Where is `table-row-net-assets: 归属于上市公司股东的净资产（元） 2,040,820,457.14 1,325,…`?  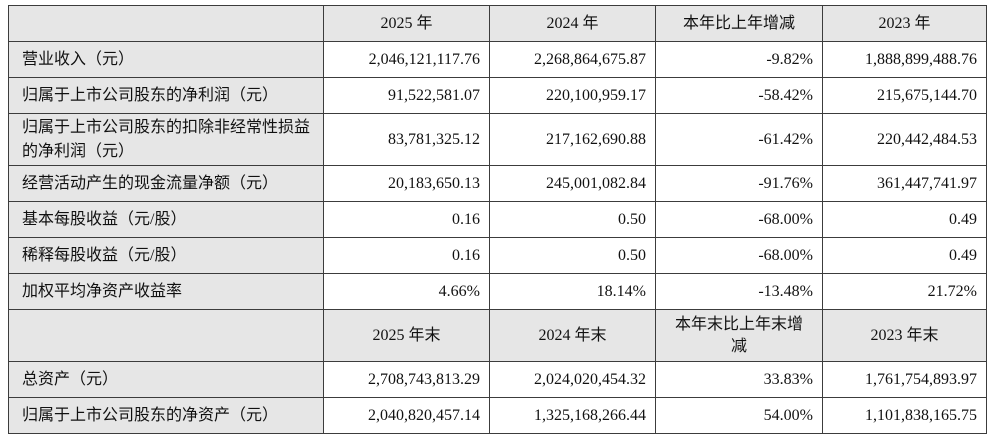 table-row-net-assets: 归属于上市公司股东的净资产（元） 2,040,820,457.14 1,325,… is located at coordinates (497, 415).